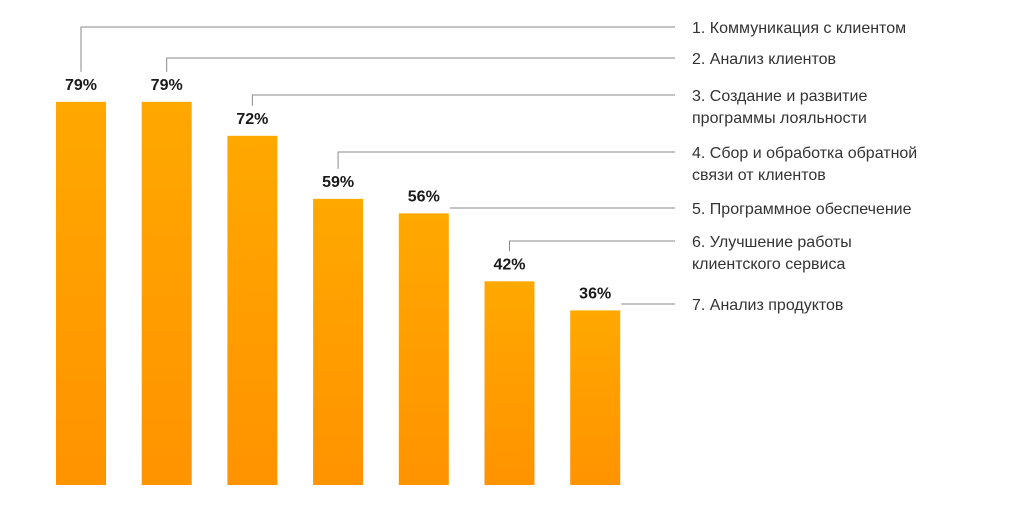  Describe the element at coordinates (804, 153) in the screenshot. I see `category-label-4-line-1: 4. Сбор и обработка обратной` at that location.